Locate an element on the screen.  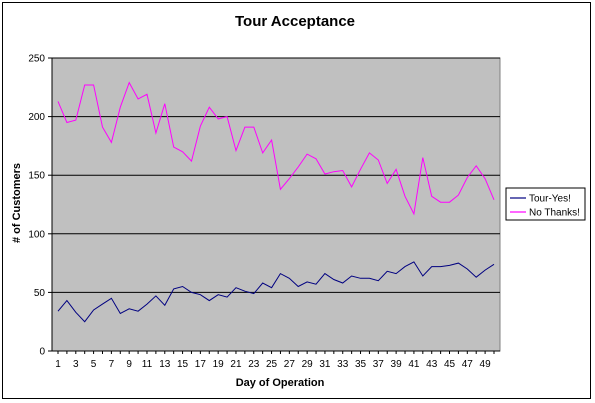
y-tick-label: 50 is located at coordinates (40, 293).